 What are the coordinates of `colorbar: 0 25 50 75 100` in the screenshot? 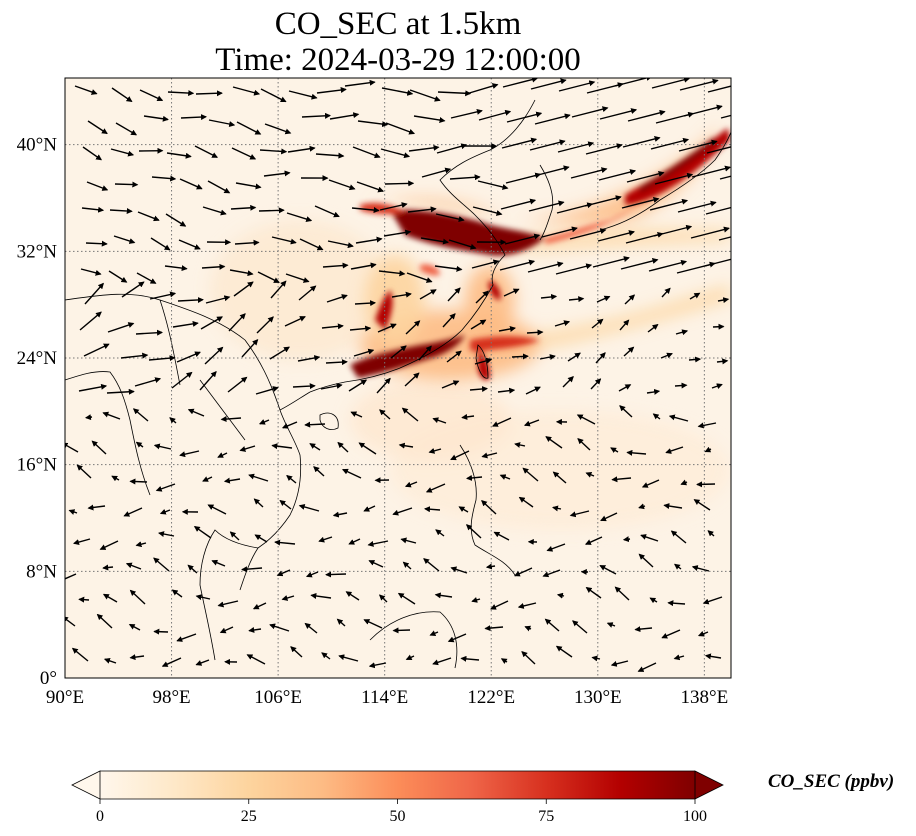 It's located at (397, 797).